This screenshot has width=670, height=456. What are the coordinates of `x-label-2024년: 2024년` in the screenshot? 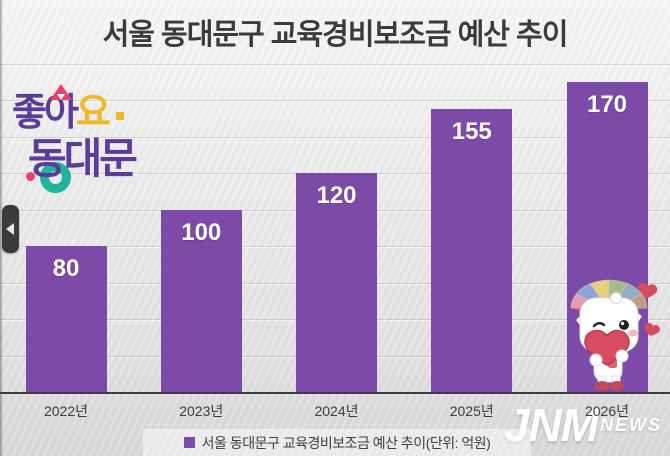 It's located at (336, 411).